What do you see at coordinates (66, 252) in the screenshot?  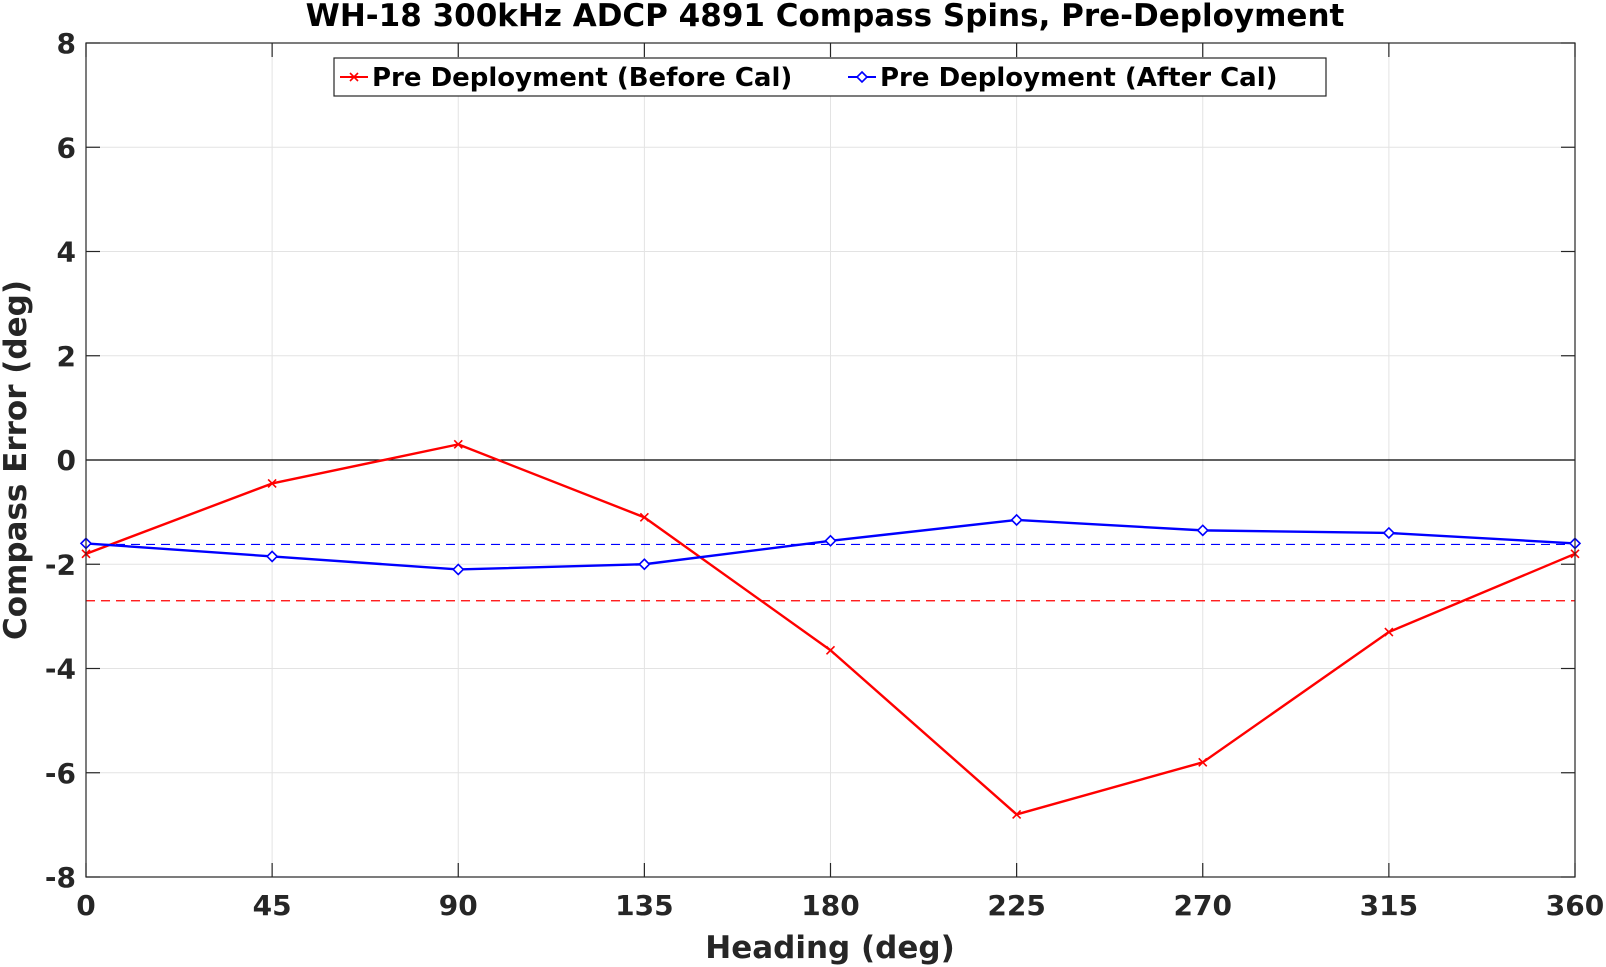 I see `y-tick-label: 4` at bounding box center [66, 252].